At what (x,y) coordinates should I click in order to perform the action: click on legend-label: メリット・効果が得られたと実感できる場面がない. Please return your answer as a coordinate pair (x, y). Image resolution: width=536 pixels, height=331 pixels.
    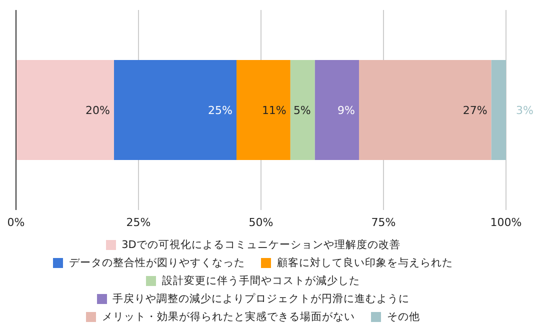
    Looking at the image, I should click on (228, 317).